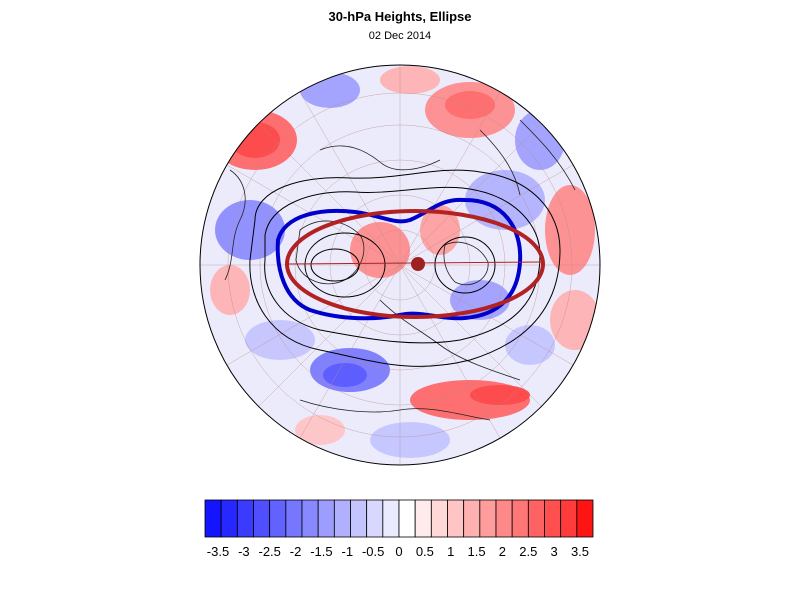 The image size is (800, 600). Describe the element at coordinates (477, 551) in the screenshot. I see `colorbar-tick-label: 1.5` at that location.